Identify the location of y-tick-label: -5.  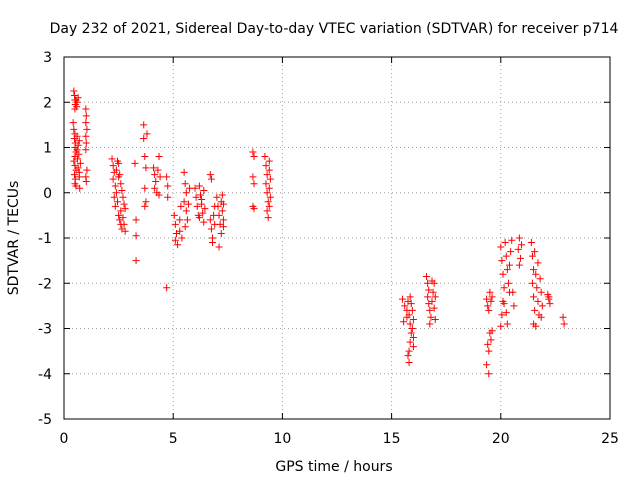
(45, 420).